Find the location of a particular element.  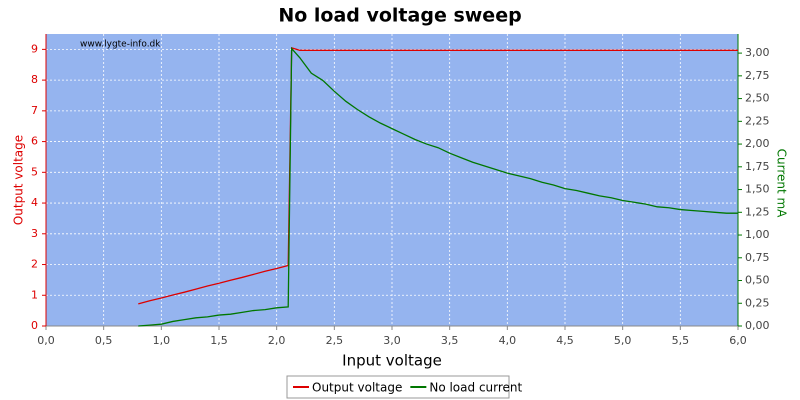

watermark: www.lygte-info.dk is located at coordinates (120, 45).